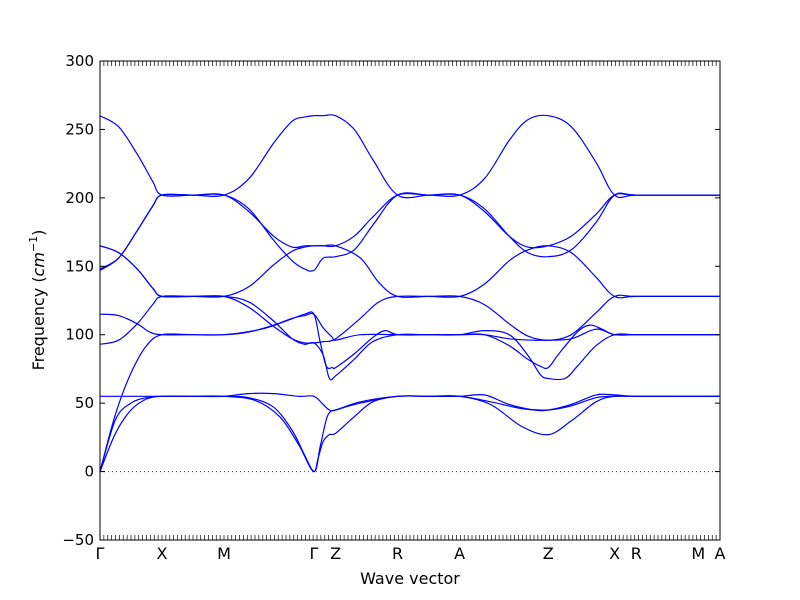 Image resolution: width=800 pixels, height=600 pixels. I want to click on y-axis-label-exp: −1, so click(33, 244).